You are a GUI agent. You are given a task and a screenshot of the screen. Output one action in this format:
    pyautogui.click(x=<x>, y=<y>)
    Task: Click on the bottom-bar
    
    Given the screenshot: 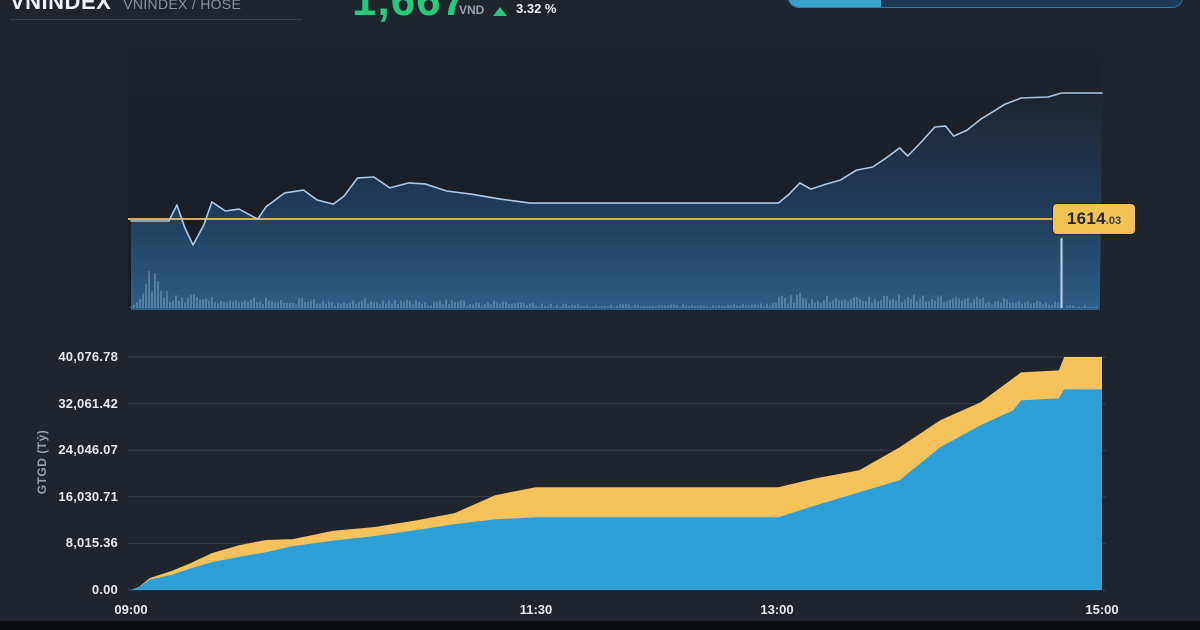 What is the action you would take?
    pyautogui.click(x=600, y=625)
    